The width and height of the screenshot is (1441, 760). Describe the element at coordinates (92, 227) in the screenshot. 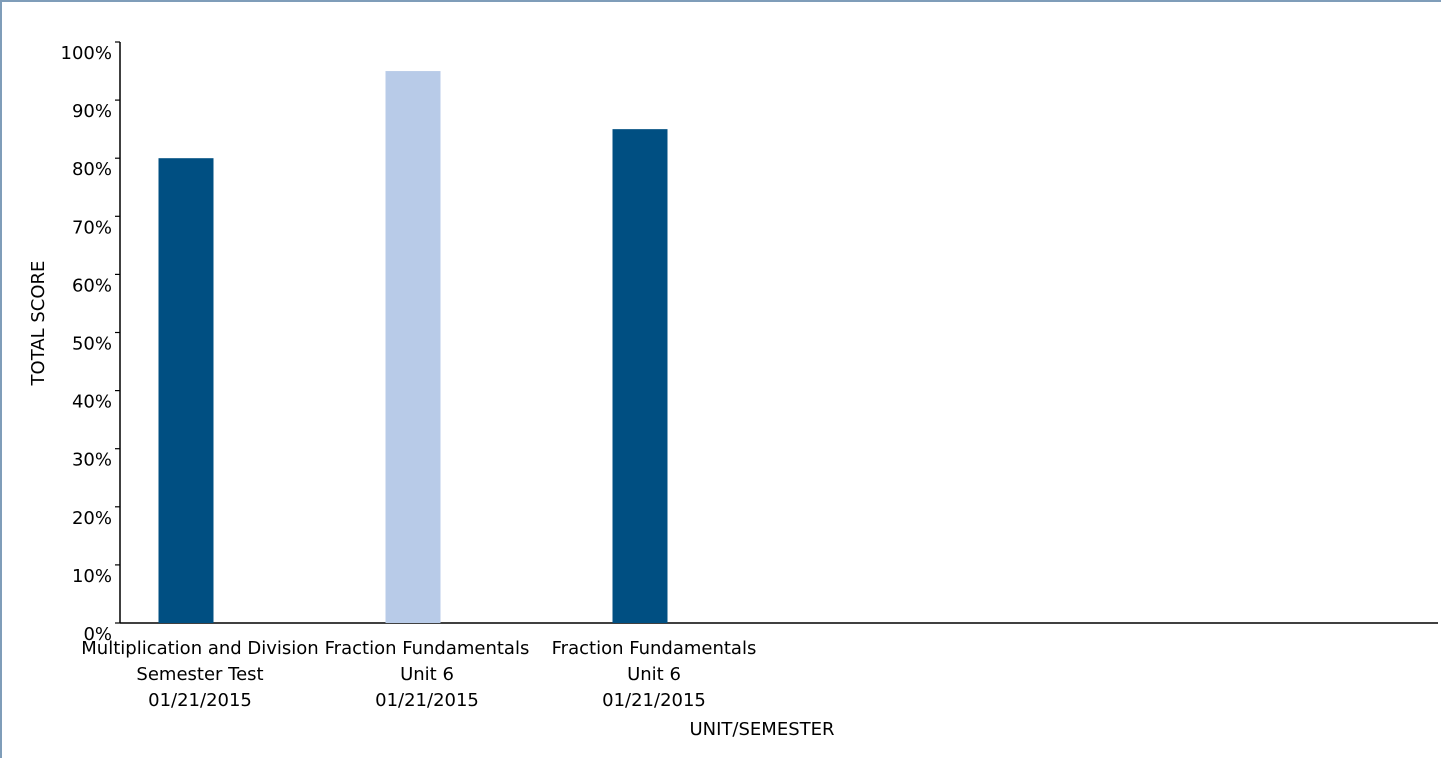

I see `y-tick-label: 70%` at that location.